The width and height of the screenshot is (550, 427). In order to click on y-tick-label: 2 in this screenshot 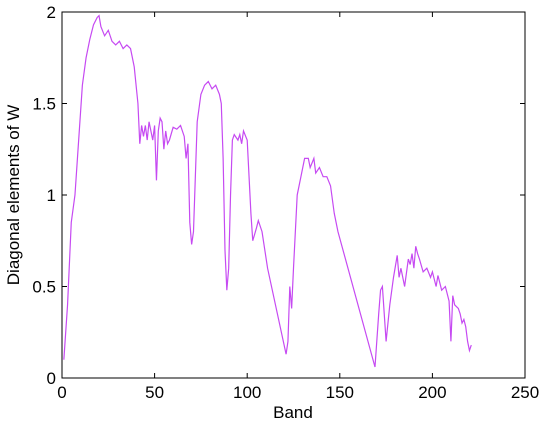, I will do `click(51, 12)`.